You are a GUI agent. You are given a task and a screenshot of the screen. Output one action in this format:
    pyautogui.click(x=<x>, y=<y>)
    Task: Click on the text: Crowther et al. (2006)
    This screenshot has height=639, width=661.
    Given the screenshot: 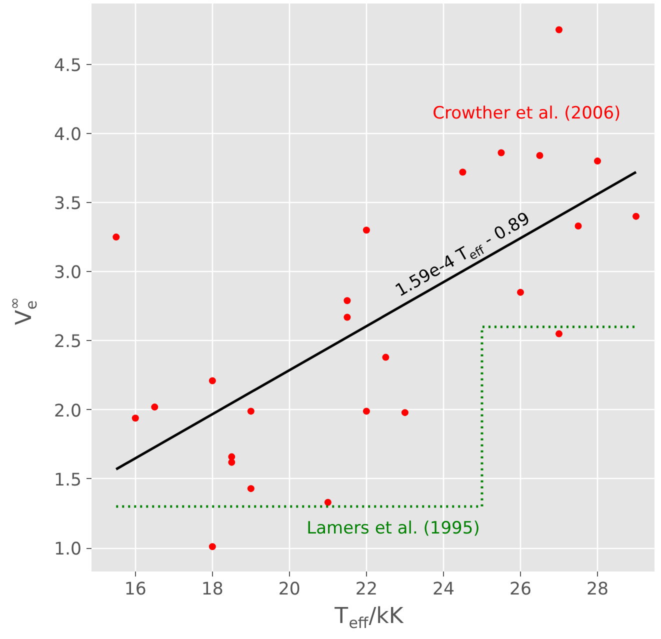 What is the action you would take?
    pyautogui.click(x=526, y=114)
    